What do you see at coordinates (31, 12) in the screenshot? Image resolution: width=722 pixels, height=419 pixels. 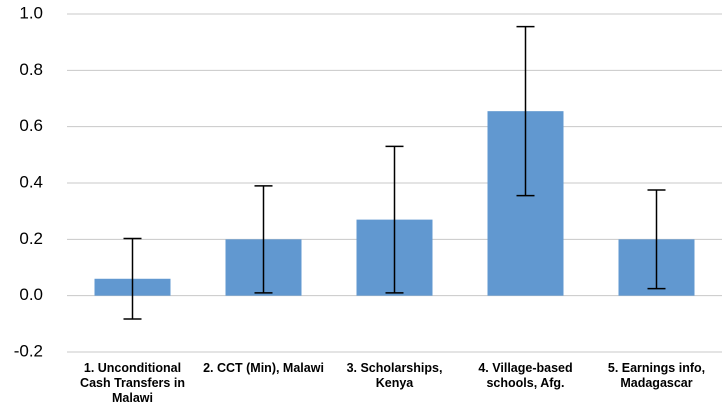 I see `y-tick-label: 1.0` at bounding box center [31, 12].